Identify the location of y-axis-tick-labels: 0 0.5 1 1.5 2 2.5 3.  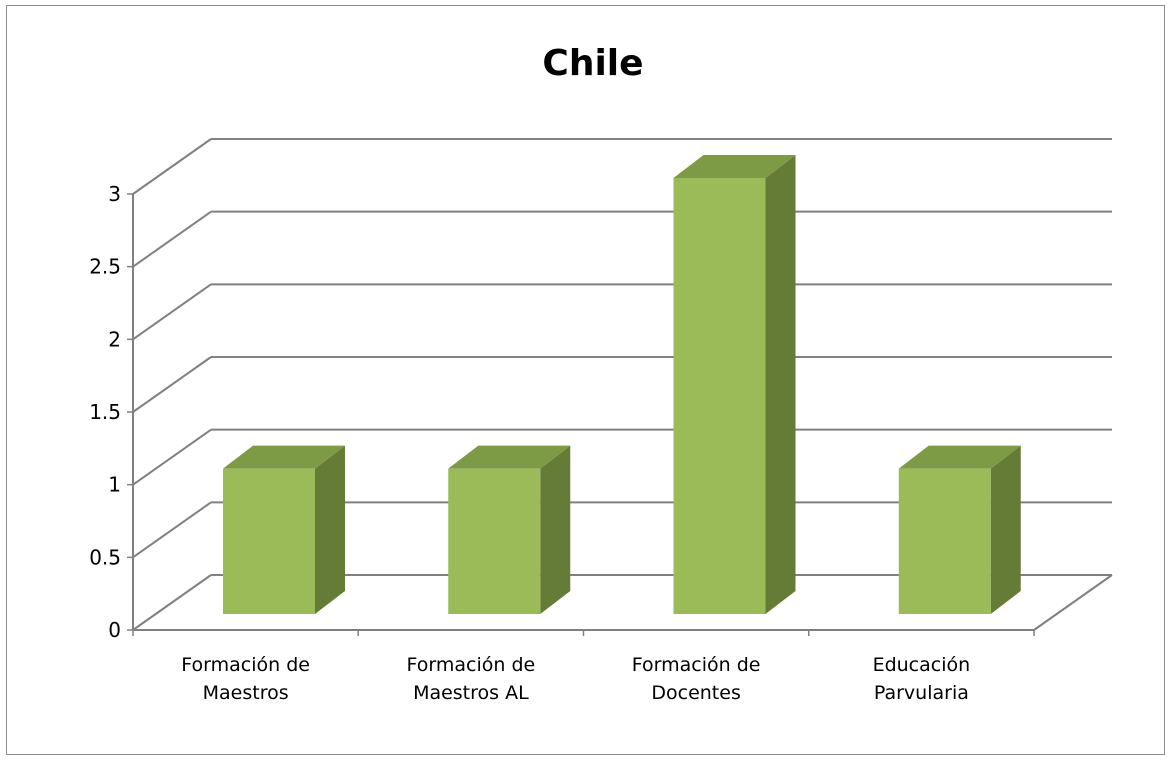
(105, 412).